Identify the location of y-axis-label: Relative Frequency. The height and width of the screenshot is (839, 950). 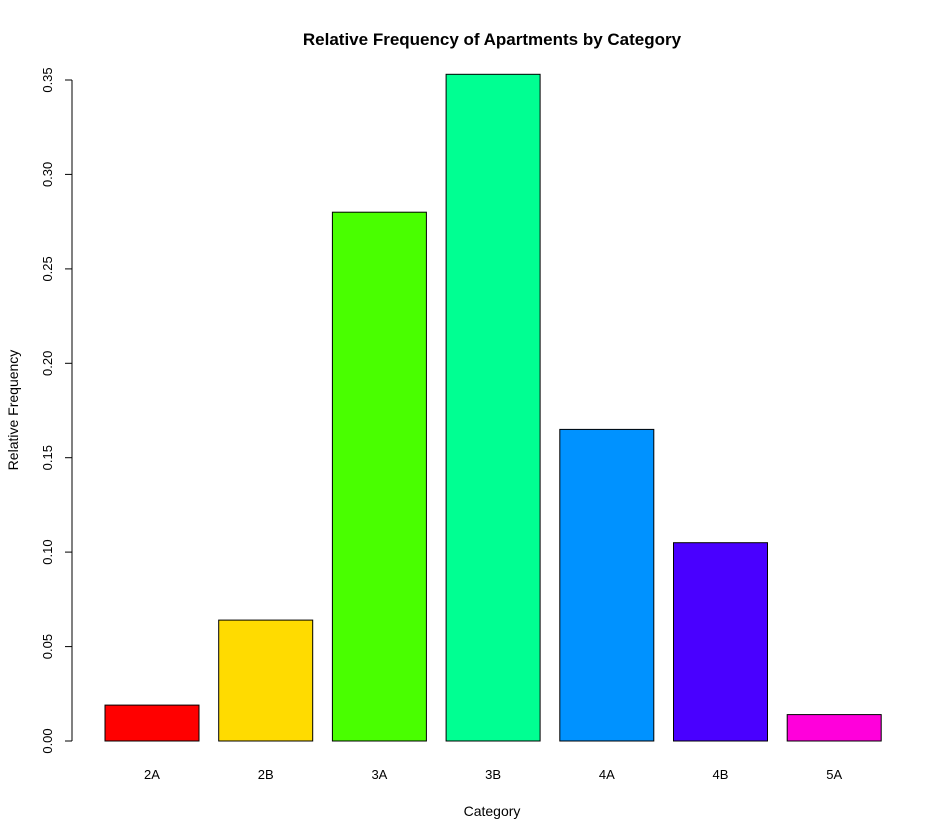
(13, 410).